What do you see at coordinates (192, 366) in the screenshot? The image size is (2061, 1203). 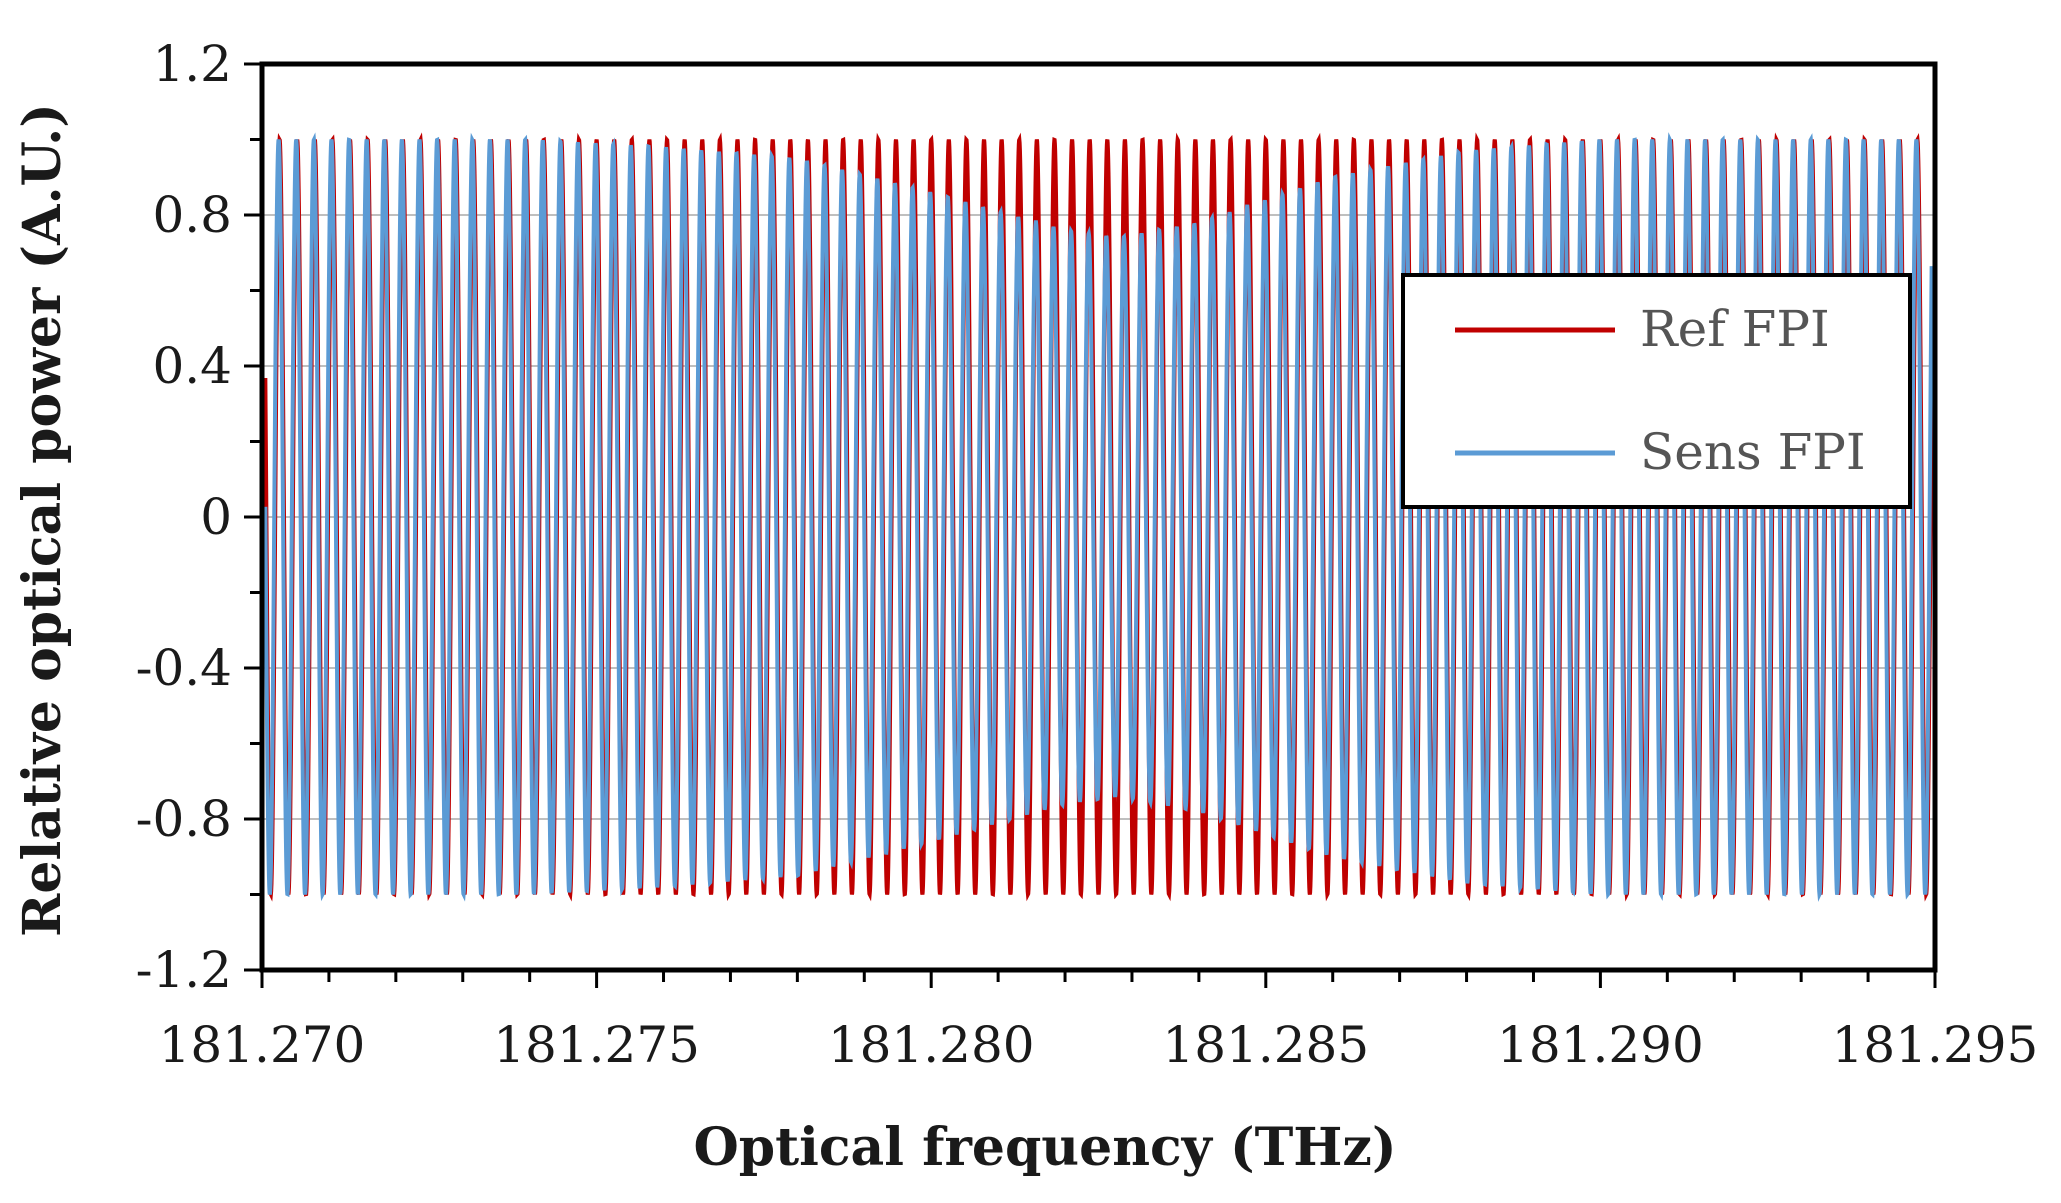 I see `y-tick-label: 0.4` at bounding box center [192, 366].